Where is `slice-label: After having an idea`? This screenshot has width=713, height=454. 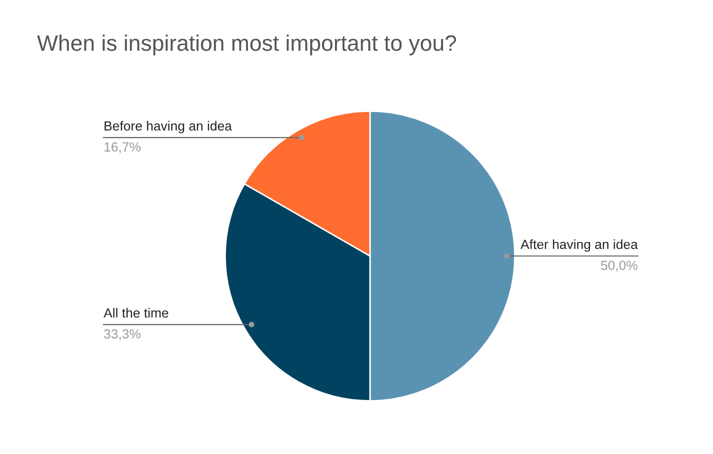 slice-label: After having an idea is located at coordinates (579, 245).